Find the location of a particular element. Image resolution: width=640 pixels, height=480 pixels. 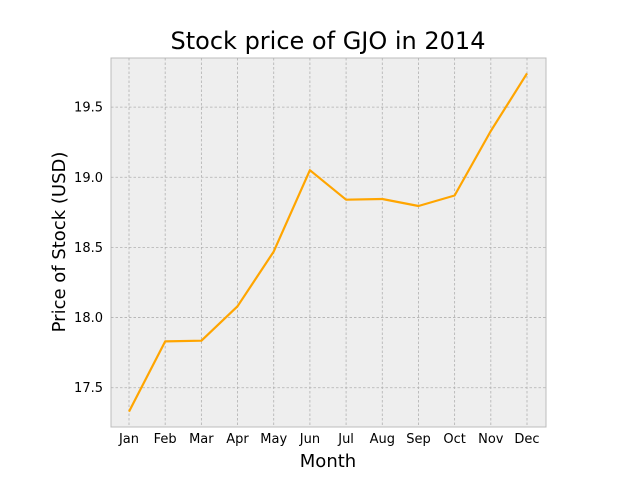

x-tick-label: Nov is located at coordinates (491, 439).